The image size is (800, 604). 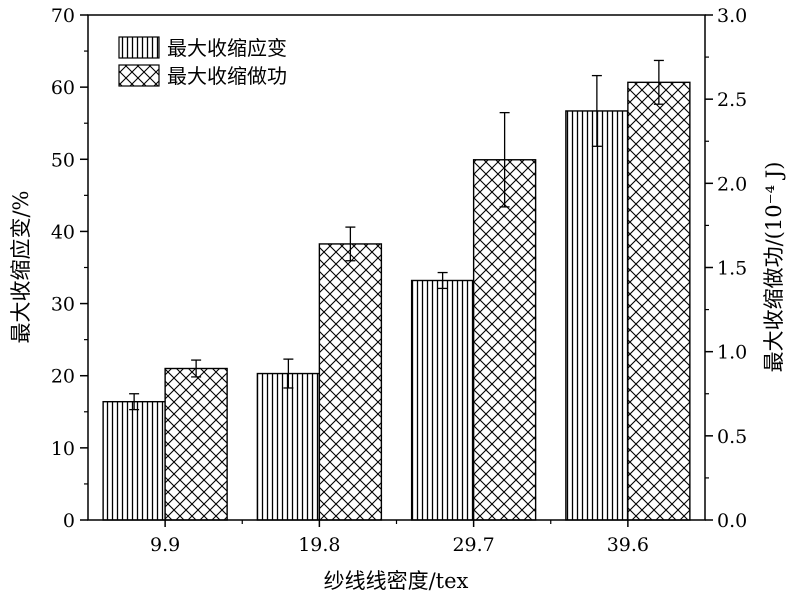 I want to click on legend-label-strain: 最大收缩应变, so click(x=227, y=48).